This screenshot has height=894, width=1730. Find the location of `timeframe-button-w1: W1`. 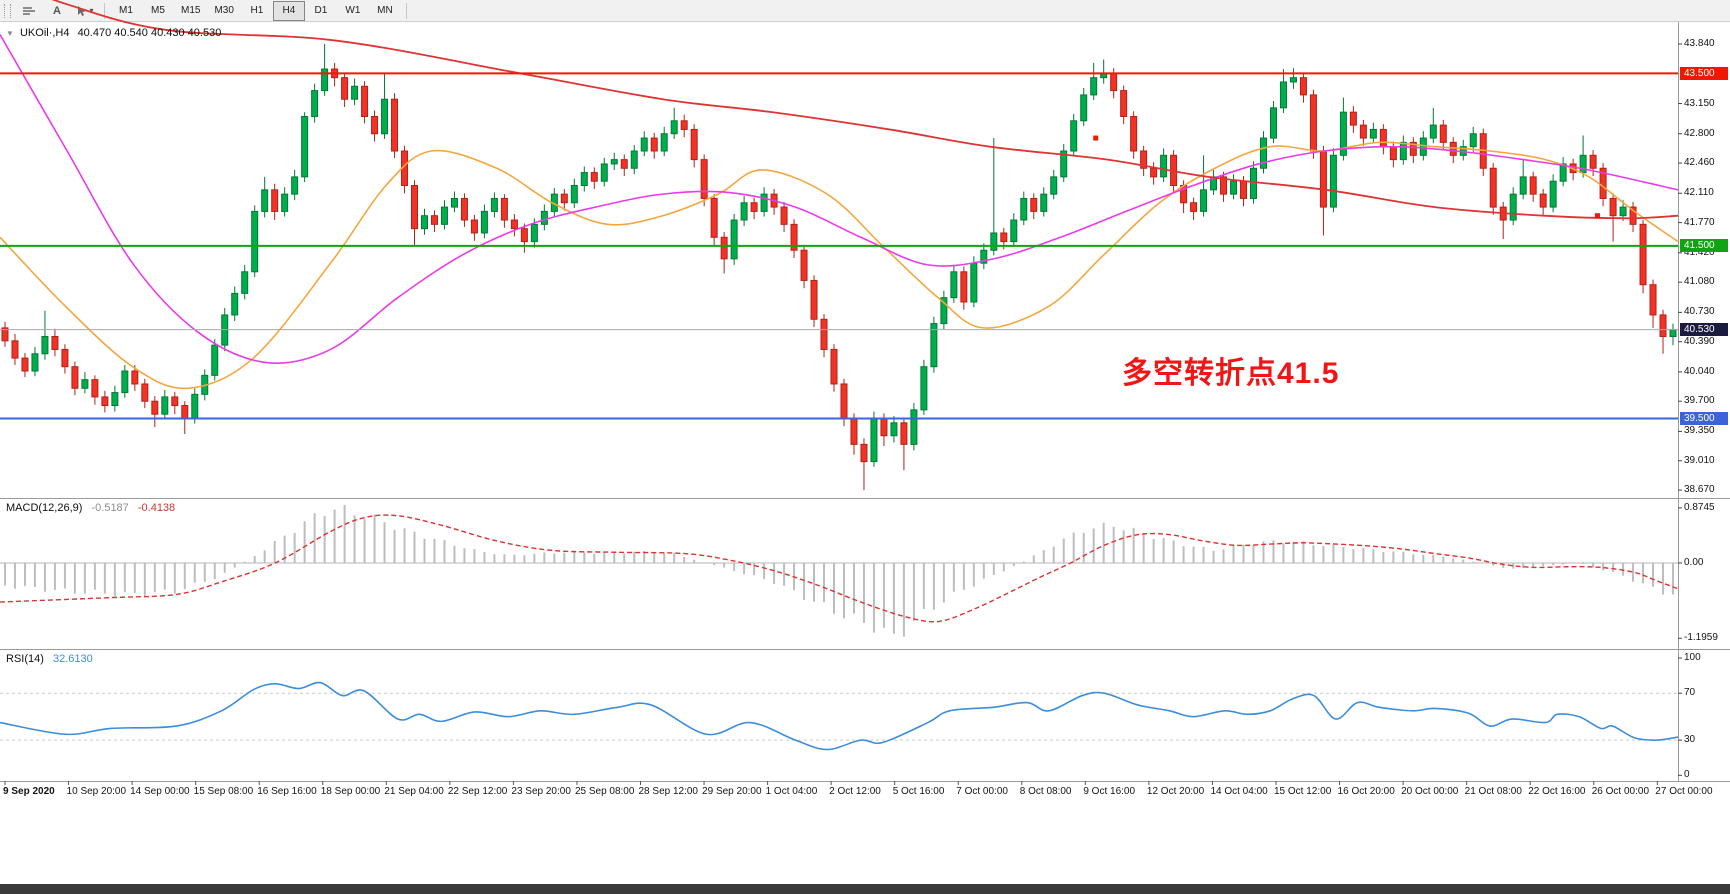

timeframe-button-w1: W1 is located at coordinates (353, 10).